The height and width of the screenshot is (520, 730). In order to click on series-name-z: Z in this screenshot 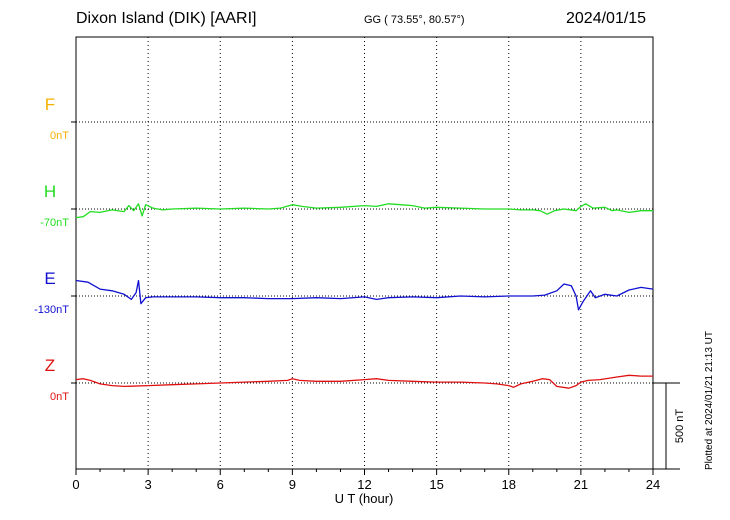, I will do `click(50, 365)`.